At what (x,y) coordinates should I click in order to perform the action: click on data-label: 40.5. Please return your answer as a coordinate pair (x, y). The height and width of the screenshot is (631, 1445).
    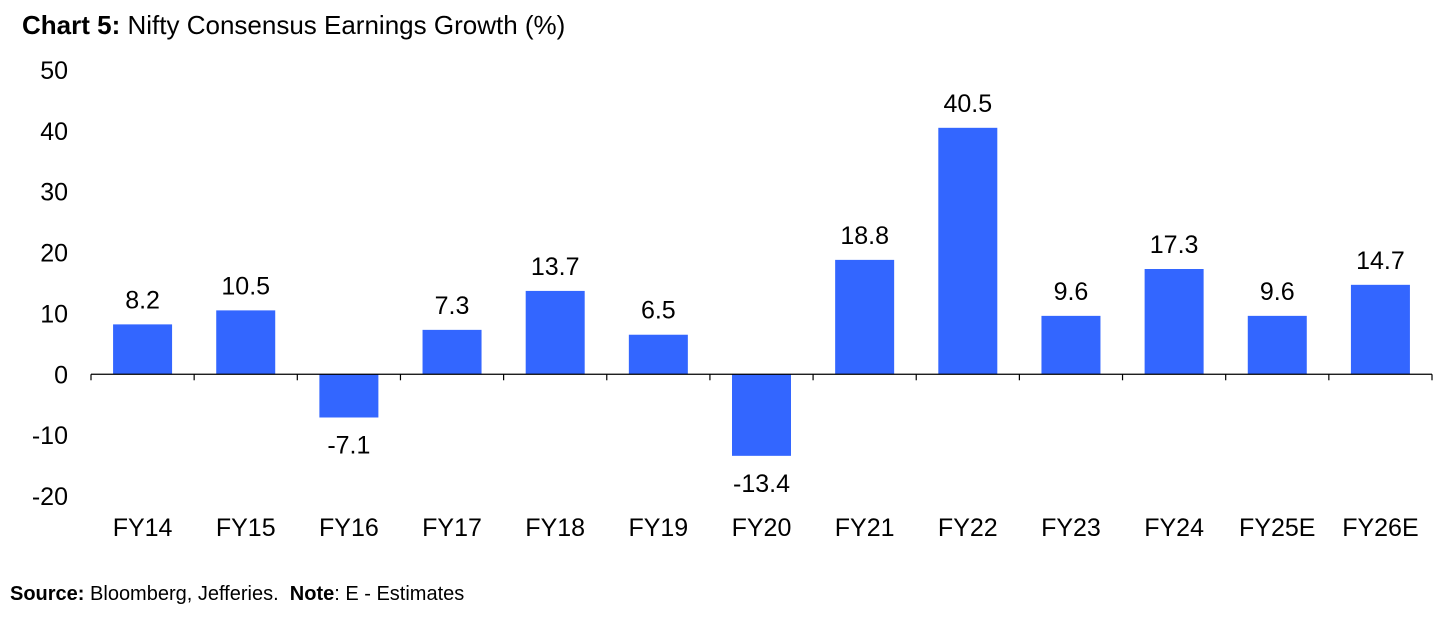
    Looking at the image, I should click on (967, 104).